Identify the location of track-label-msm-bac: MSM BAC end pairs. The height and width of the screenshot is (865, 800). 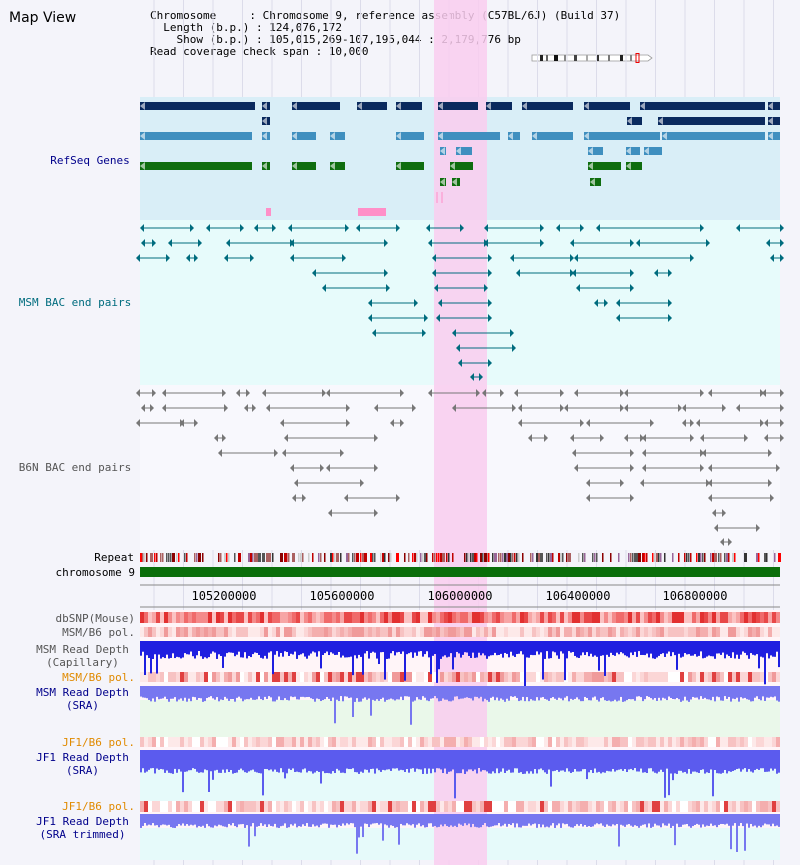
(75, 302).